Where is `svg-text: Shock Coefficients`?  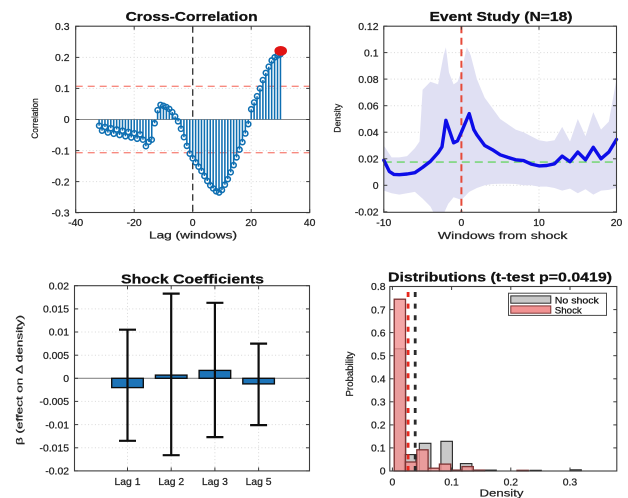 svg-text: Shock Coefficients is located at coordinates (192, 279).